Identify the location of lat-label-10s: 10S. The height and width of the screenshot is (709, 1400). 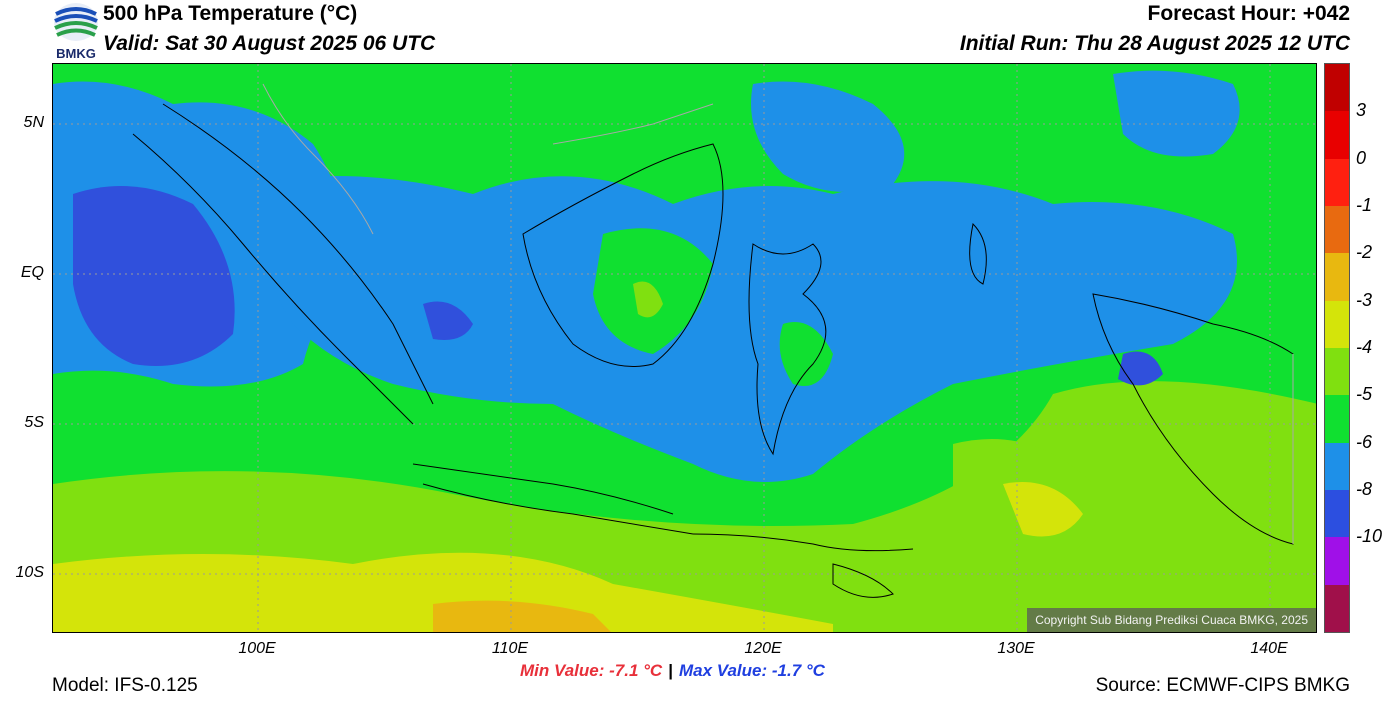
(29, 572).